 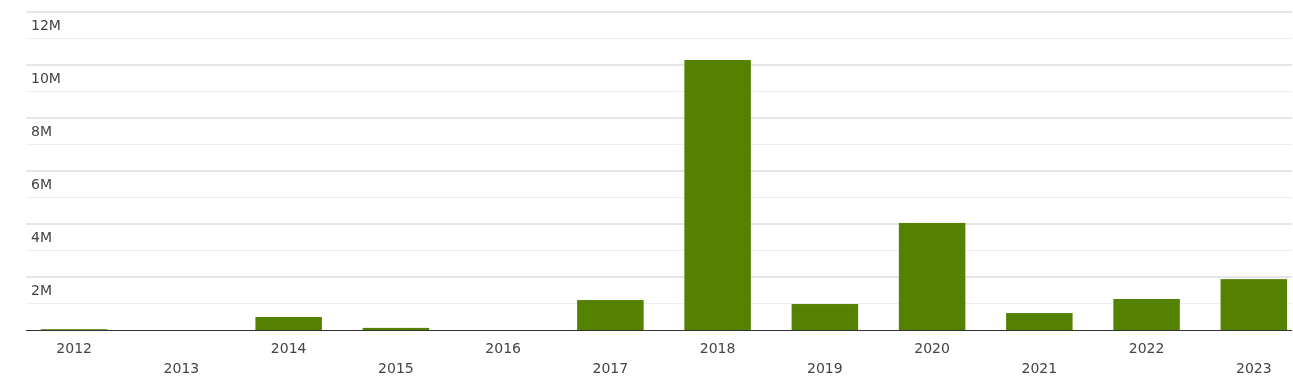 What do you see at coordinates (1039, 368) in the screenshot?
I see `x-tick-label: 2021` at bounding box center [1039, 368].